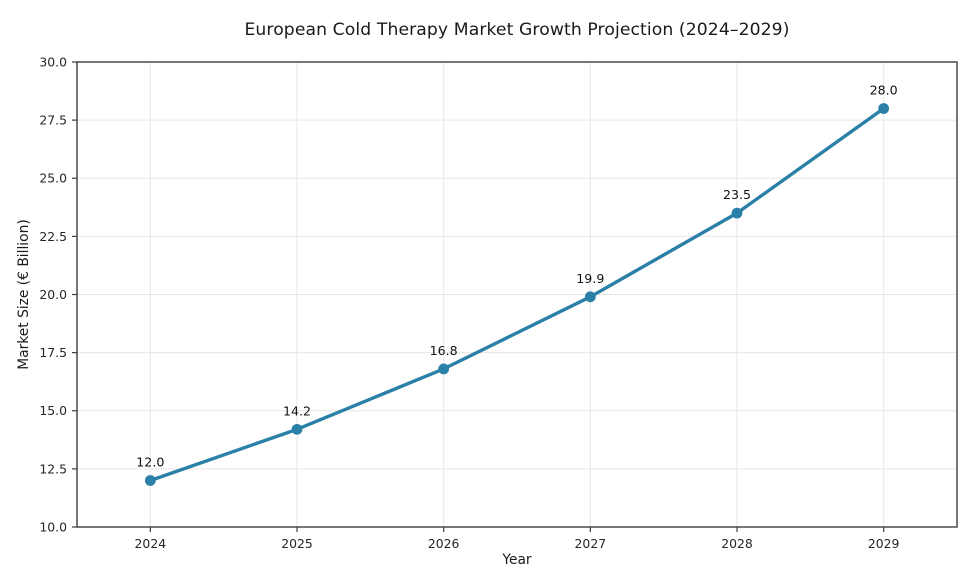 The image size is (980, 582). Describe the element at coordinates (150, 462) in the screenshot. I see `point-value-label: 12.0` at that location.